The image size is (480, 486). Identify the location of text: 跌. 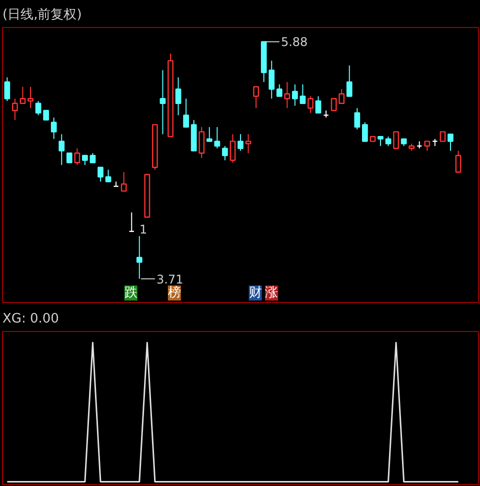
(131, 293).